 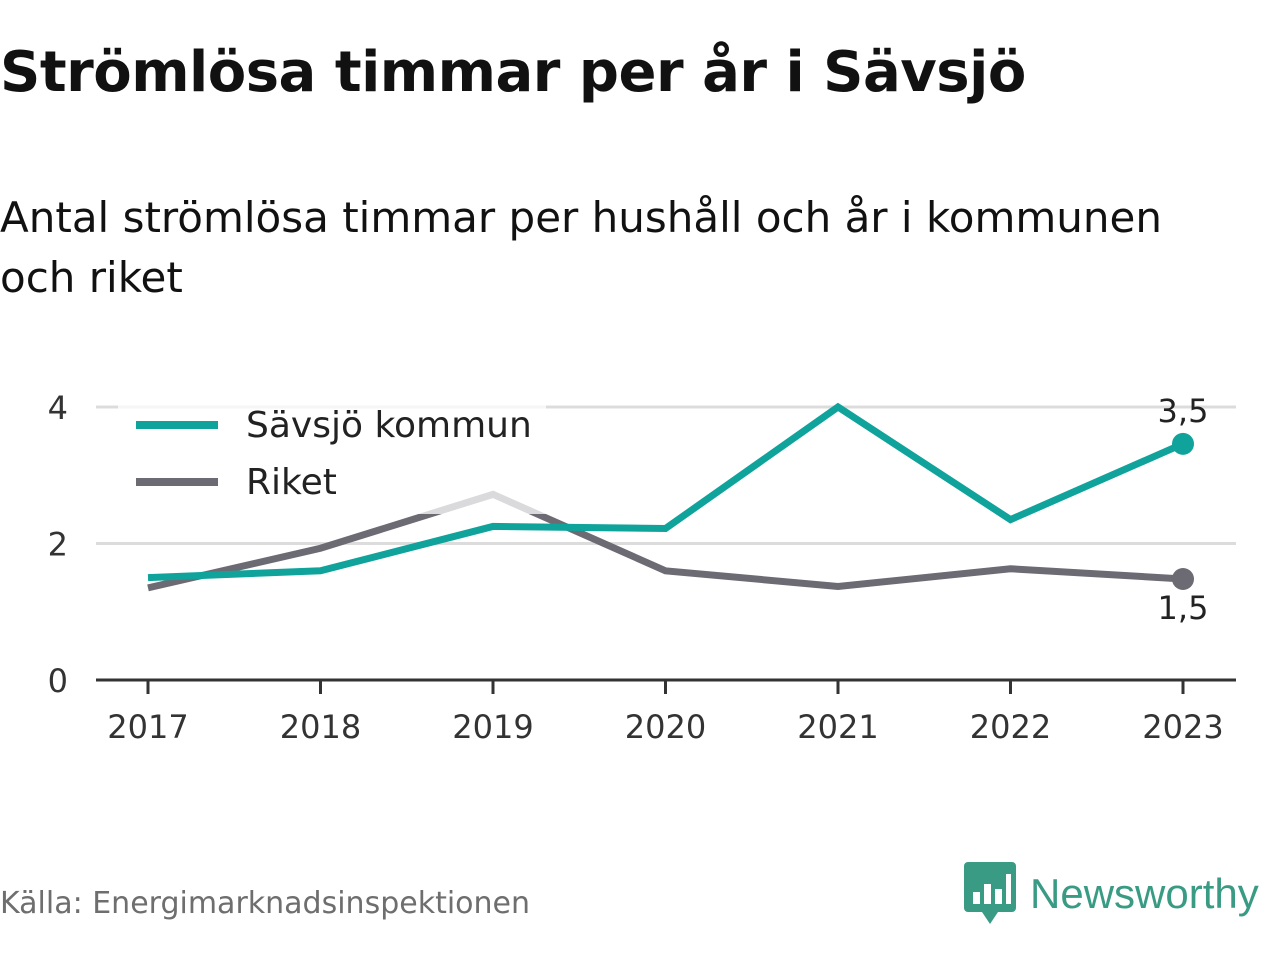 I want to click on brand-name: Newsworthy, so click(x=1144, y=893).